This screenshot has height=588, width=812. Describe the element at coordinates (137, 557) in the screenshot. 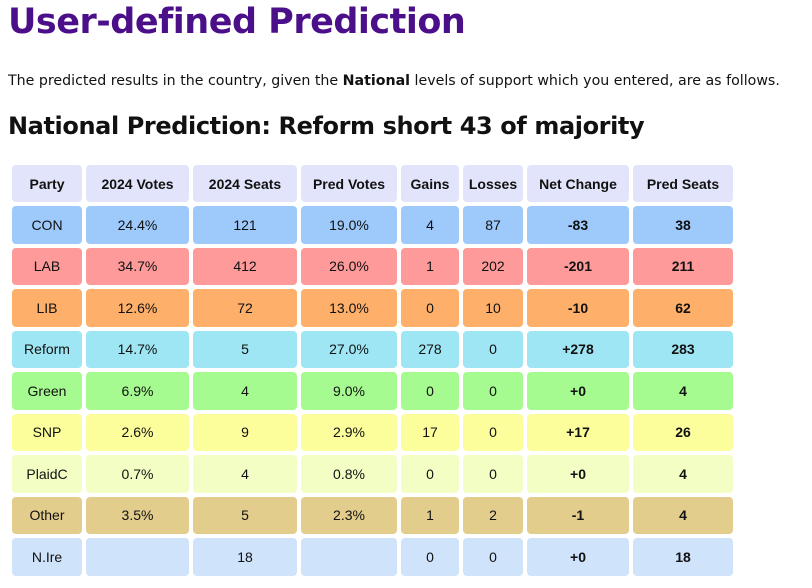

I see `votes-2024-cell` at that location.